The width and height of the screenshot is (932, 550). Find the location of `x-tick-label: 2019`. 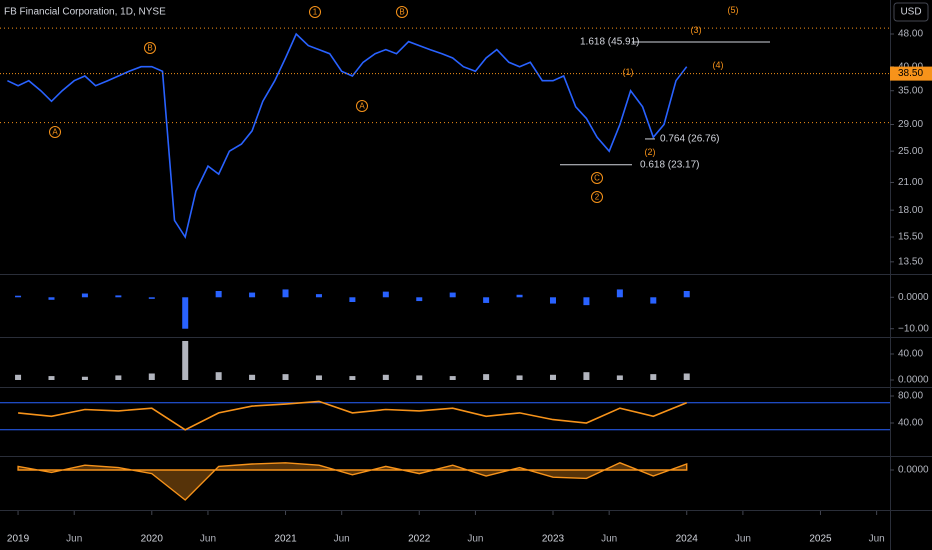

x-tick-label: 2019 is located at coordinates (18, 539).